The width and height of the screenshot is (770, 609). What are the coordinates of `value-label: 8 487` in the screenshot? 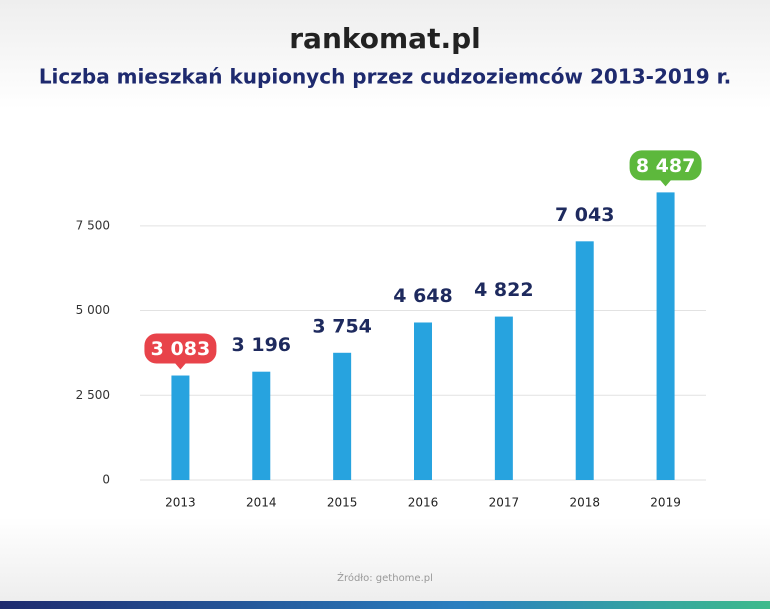 It's located at (666, 166).